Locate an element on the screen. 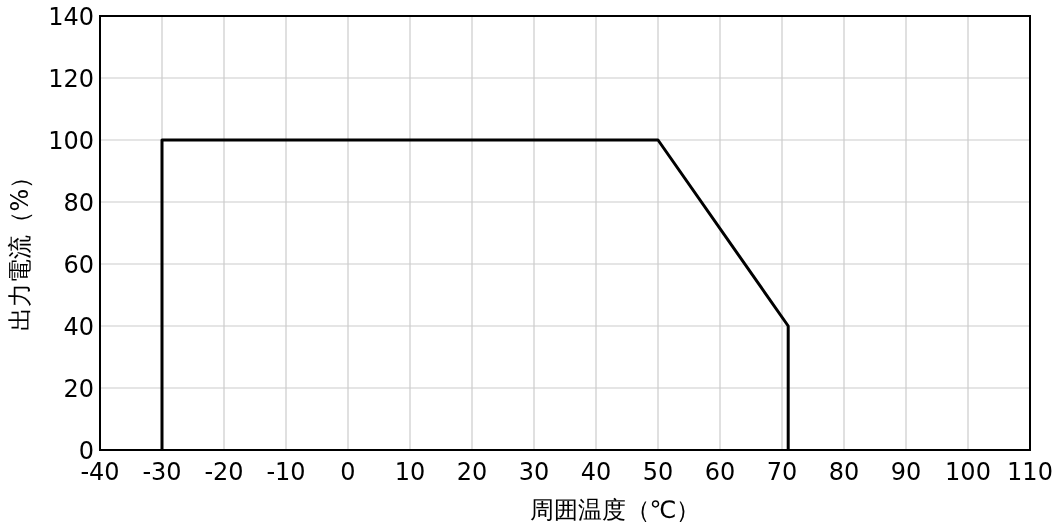 The width and height of the screenshot is (1058, 525). y-tick-label: 140 is located at coordinates (71, 17).